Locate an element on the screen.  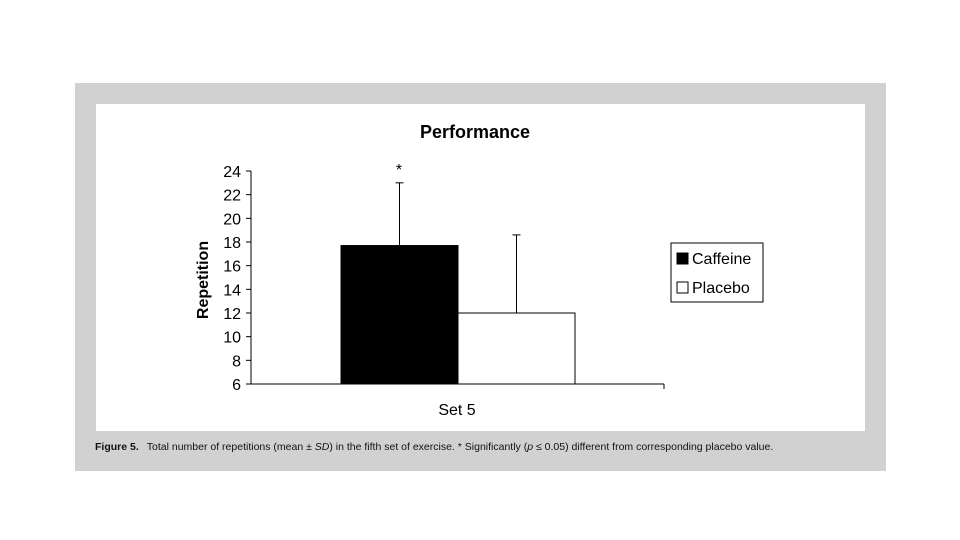
y-tick-label: 6 is located at coordinates (236, 385).